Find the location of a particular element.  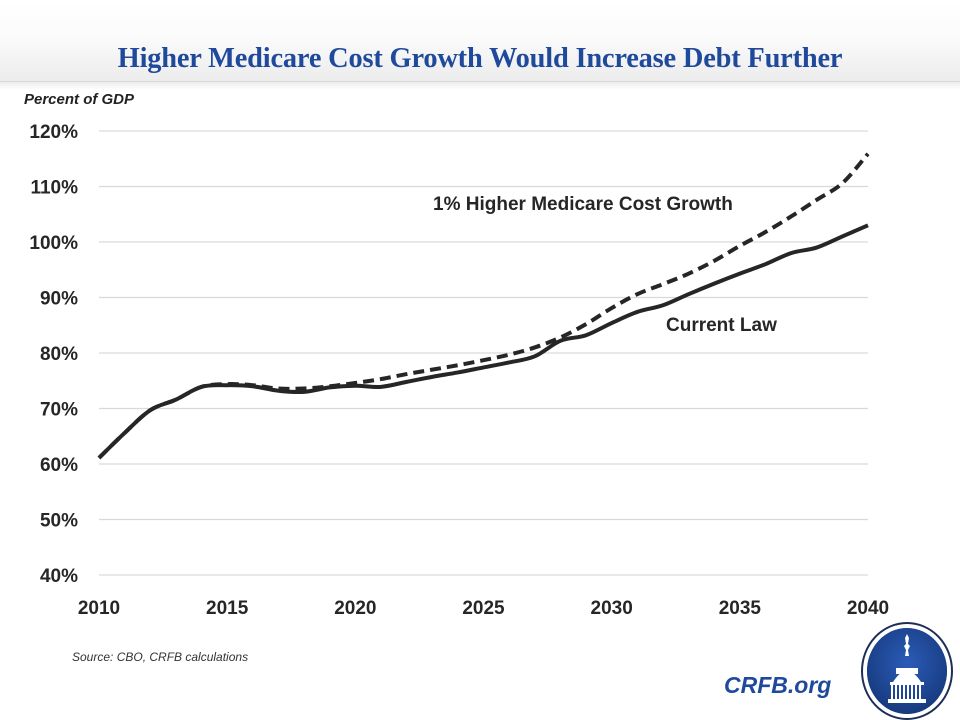

title-band is located at coordinates (480, 41).